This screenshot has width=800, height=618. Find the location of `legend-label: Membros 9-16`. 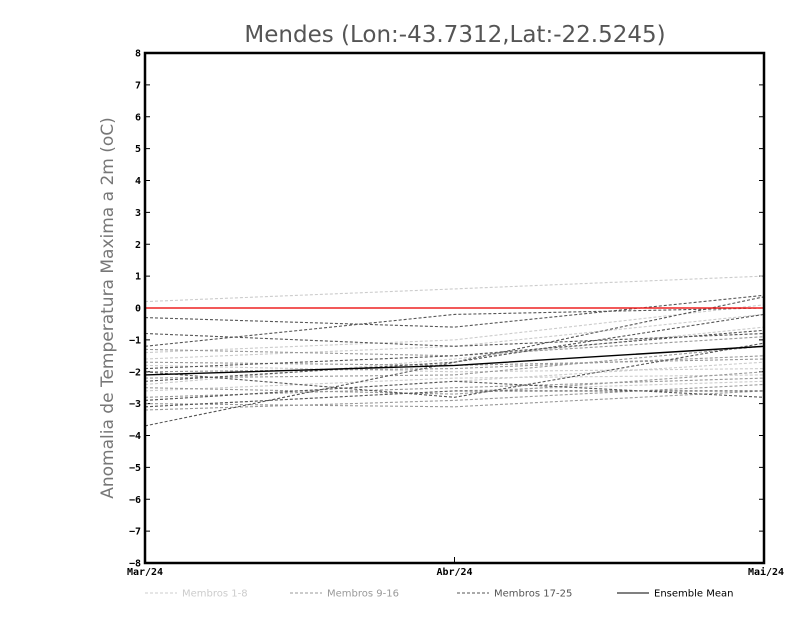

legend-label: Membros 9-16 is located at coordinates (363, 594).